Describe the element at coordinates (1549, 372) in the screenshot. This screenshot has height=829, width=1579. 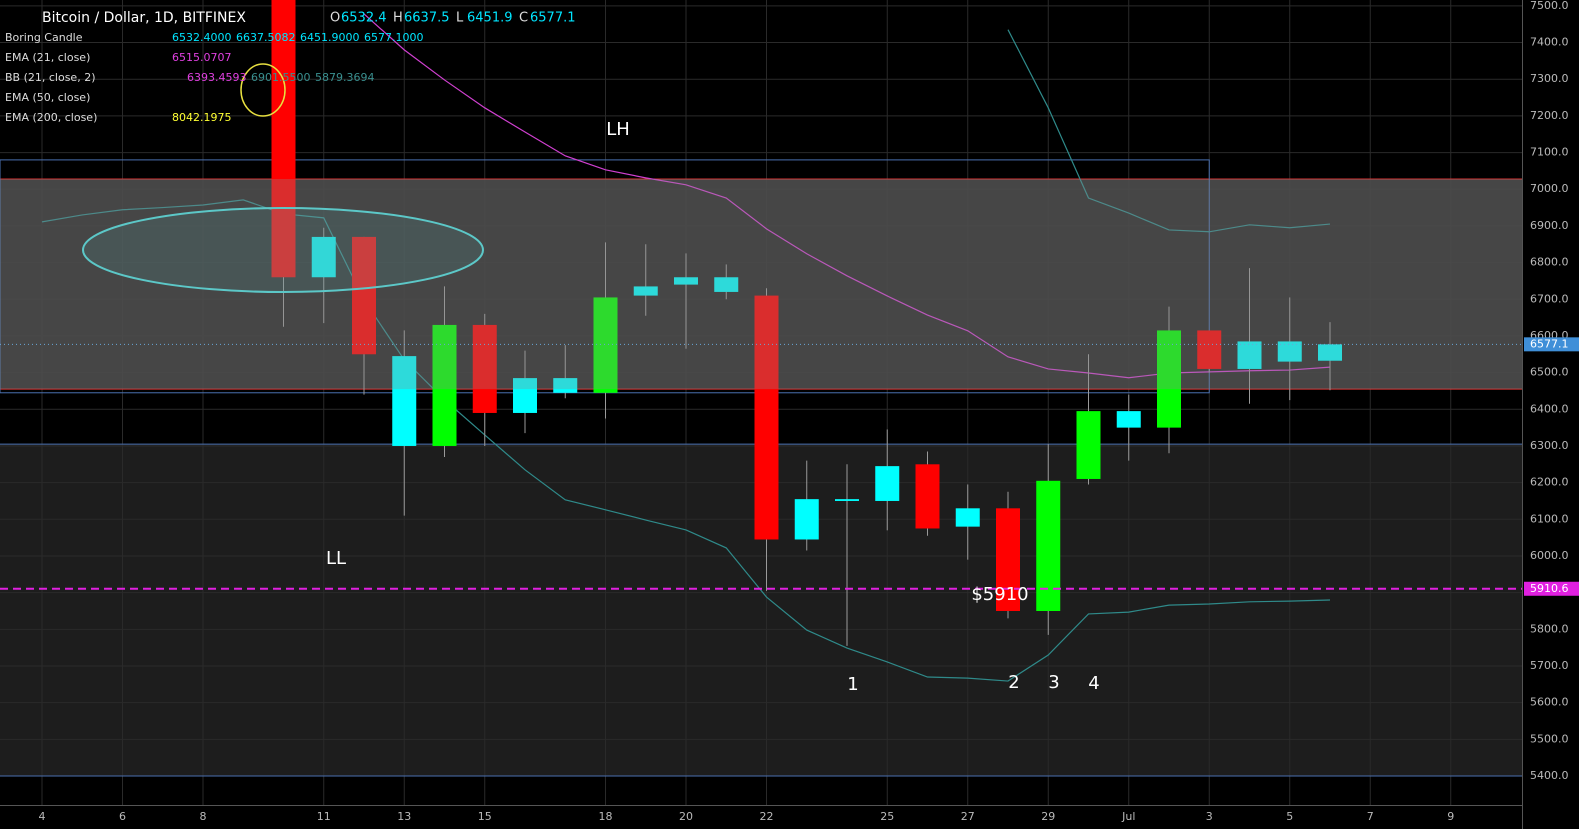
I see `y-tick-label: 6500.0` at that location.